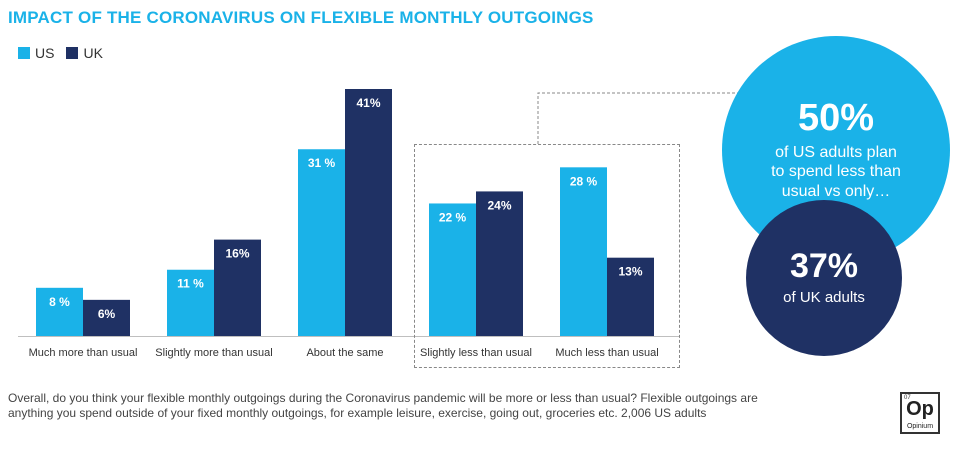  Describe the element at coordinates (24, 53) in the screenshot. I see `legend-swatch-us` at that location.